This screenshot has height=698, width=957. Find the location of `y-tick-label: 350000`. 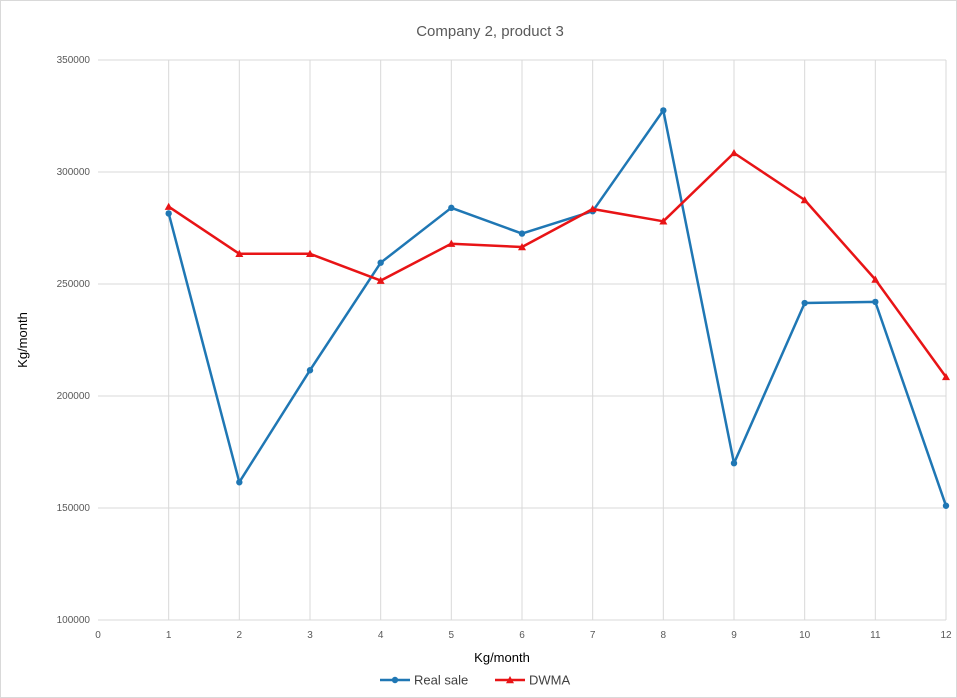

y-tick-label: 350000 is located at coordinates (74, 60).